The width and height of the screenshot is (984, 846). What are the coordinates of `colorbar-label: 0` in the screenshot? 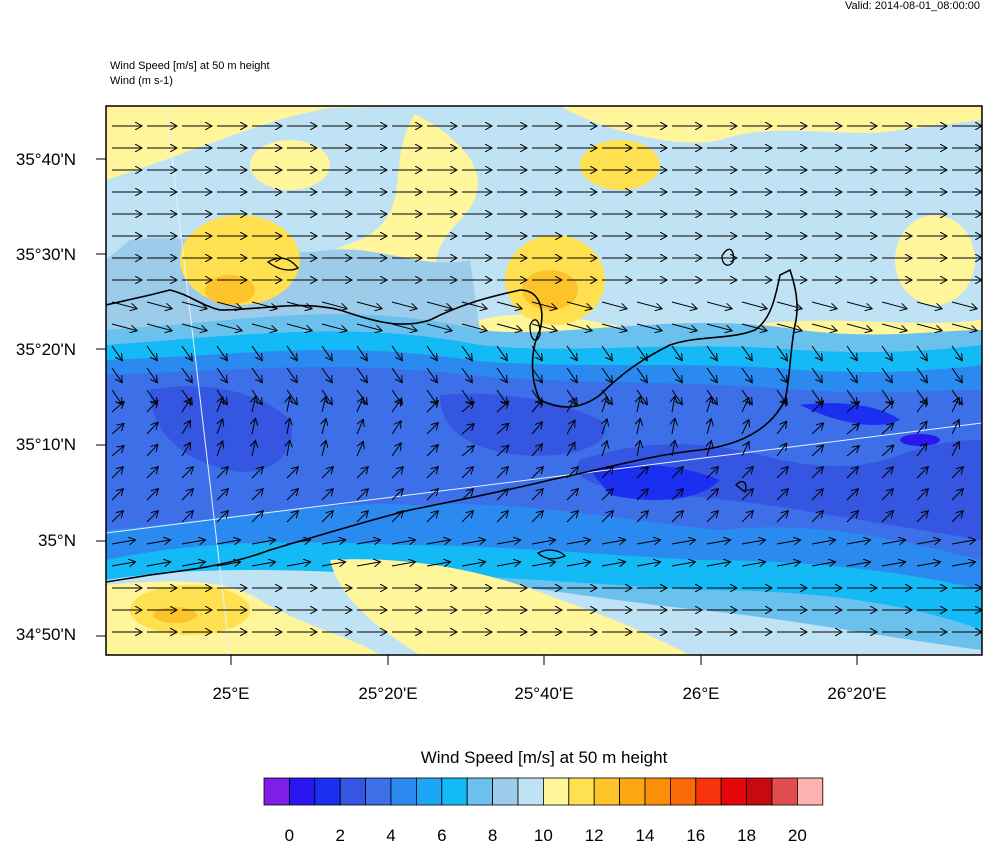 It's located at (289, 835).